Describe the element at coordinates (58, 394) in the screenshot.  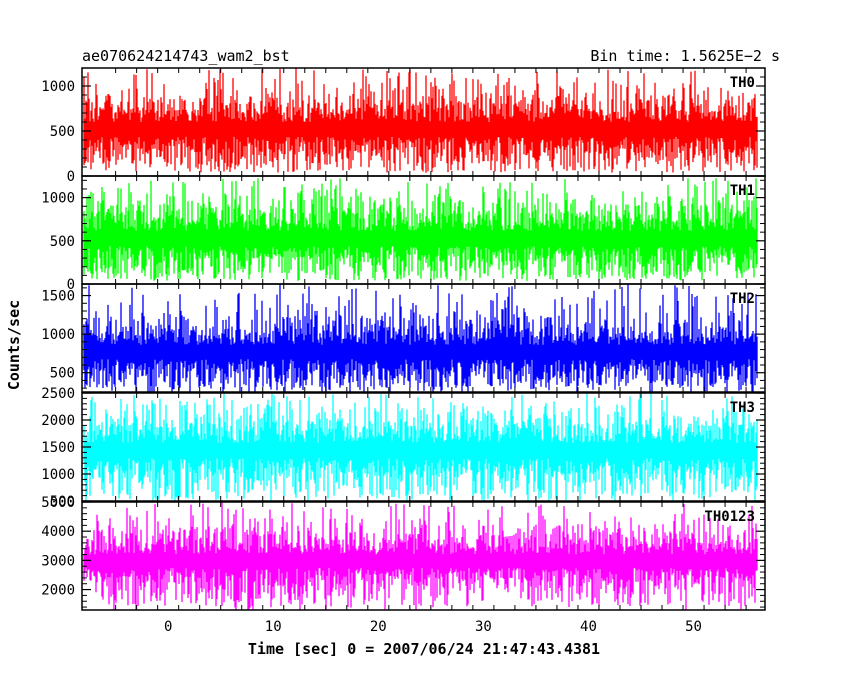
I see `y-tick-label: 2500` at that location.